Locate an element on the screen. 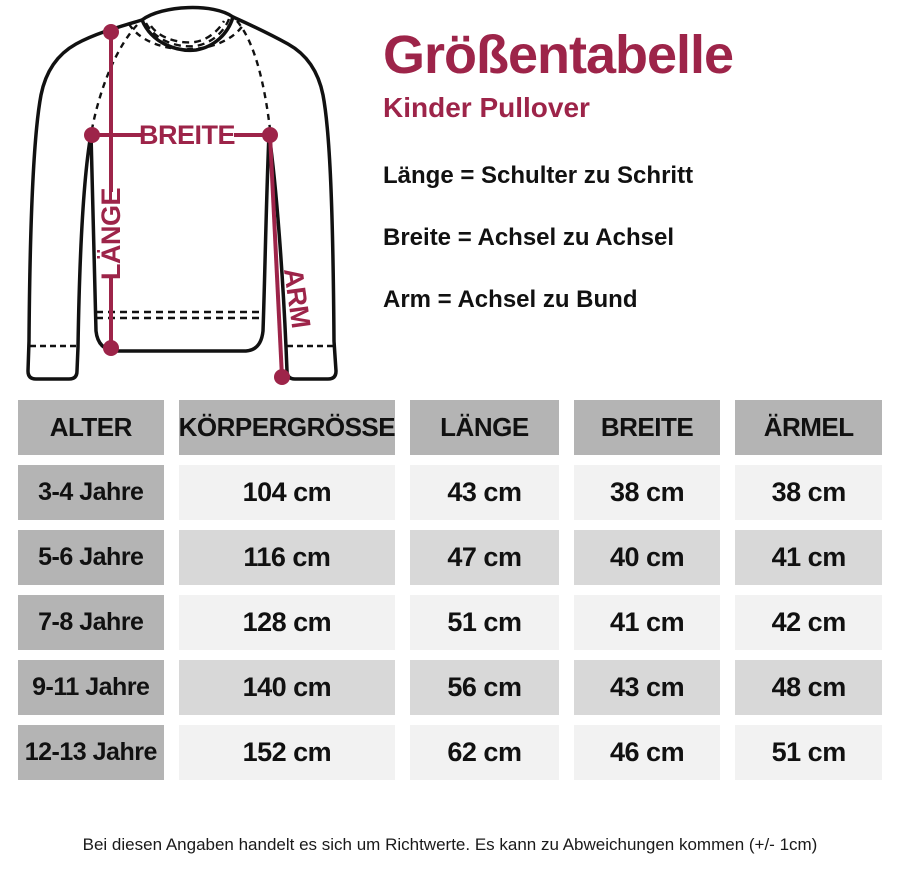  age-cell: 12-13 Jahre is located at coordinates (91, 752).